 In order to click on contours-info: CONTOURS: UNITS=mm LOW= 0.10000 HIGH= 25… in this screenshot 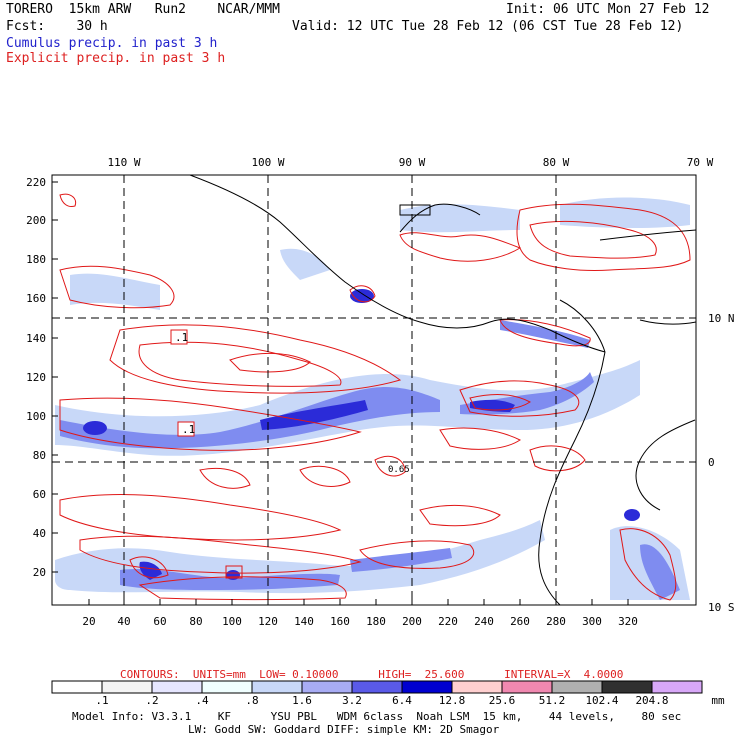, I will do `click(372, 674)`.